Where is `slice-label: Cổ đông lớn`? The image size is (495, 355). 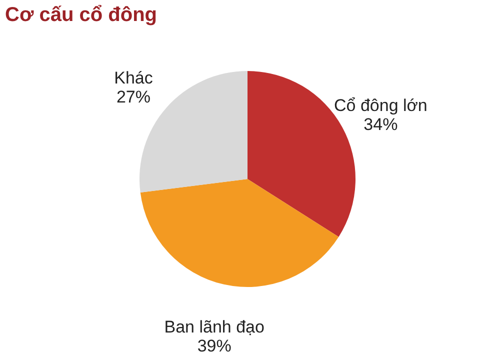 slice-label: Cổ đông lớn is located at coordinates (381, 105).